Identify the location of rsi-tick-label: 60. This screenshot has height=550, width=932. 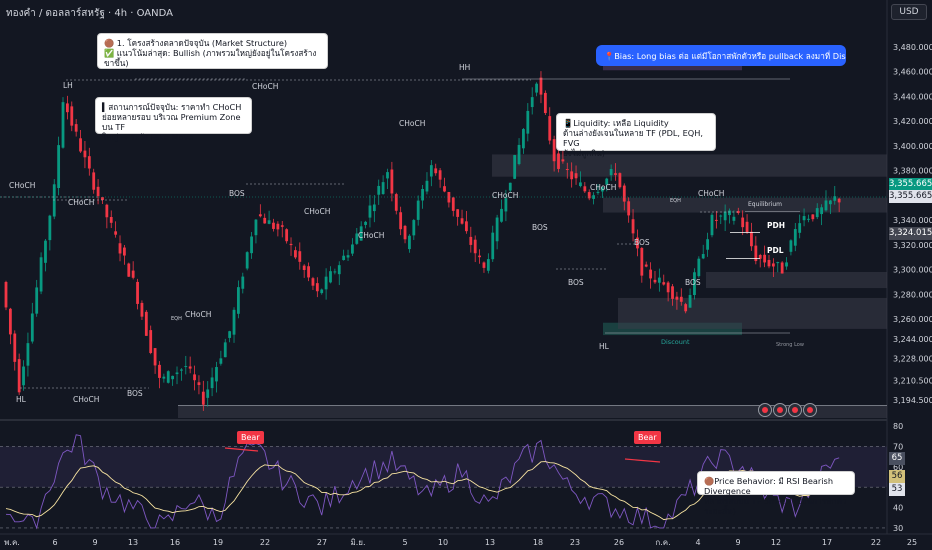
(898, 467).